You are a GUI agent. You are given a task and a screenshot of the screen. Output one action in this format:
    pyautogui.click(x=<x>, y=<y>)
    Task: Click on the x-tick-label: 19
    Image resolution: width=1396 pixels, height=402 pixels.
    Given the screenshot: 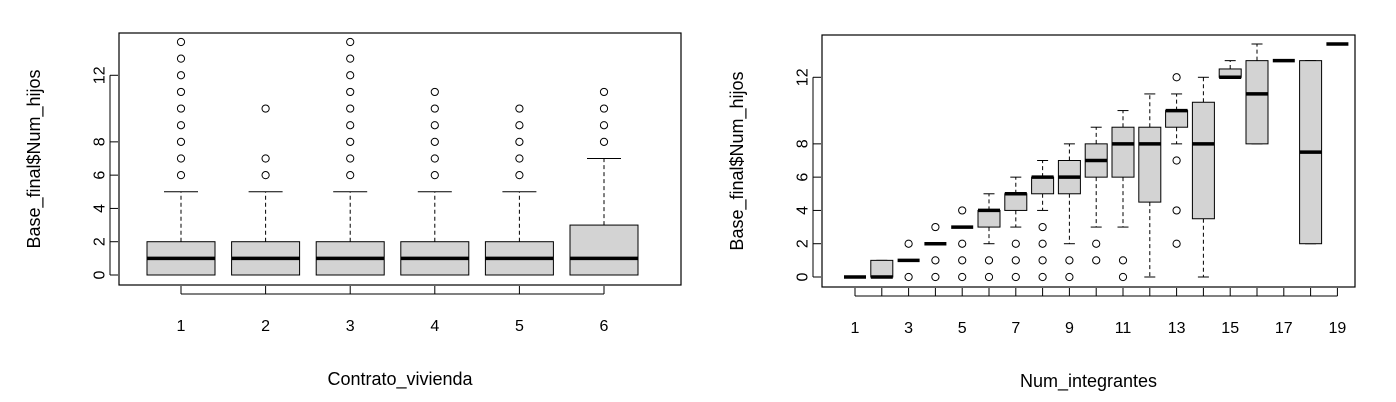 What is the action you would take?
    pyautogui.click(x=1338, y=328)
    